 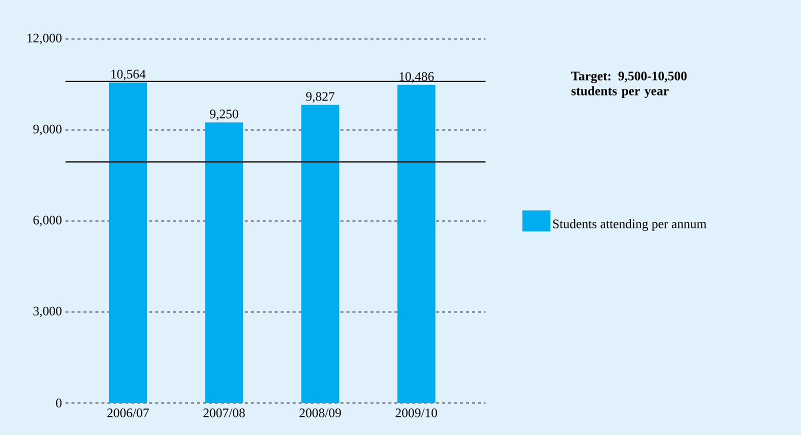 What do you see at coordinates (59, 403) in the screenshot?
I see `y-tick-label: 0` at bounding box center [59, 403].